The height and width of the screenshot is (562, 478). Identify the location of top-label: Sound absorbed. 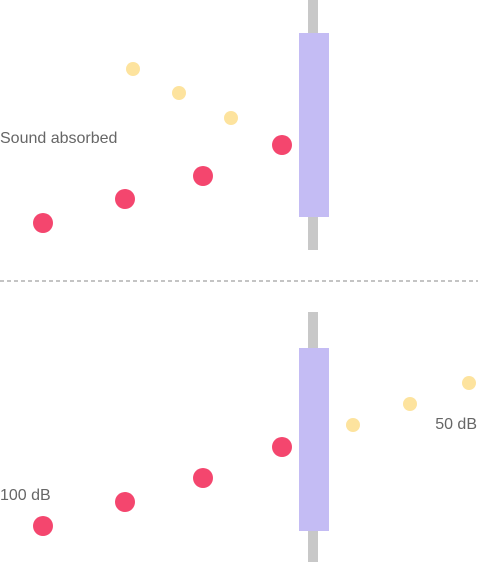
(58, 138).